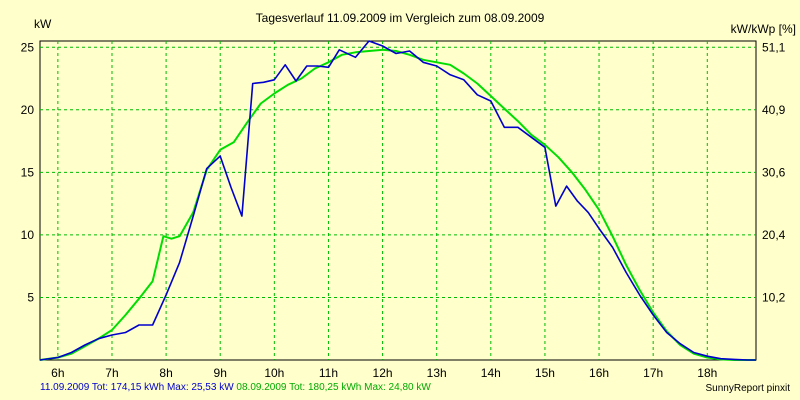  What do you see at coordinates (383, 373) in the screenshot?
I see `x-tick-label: 12h` at bounding box center [383, 373].